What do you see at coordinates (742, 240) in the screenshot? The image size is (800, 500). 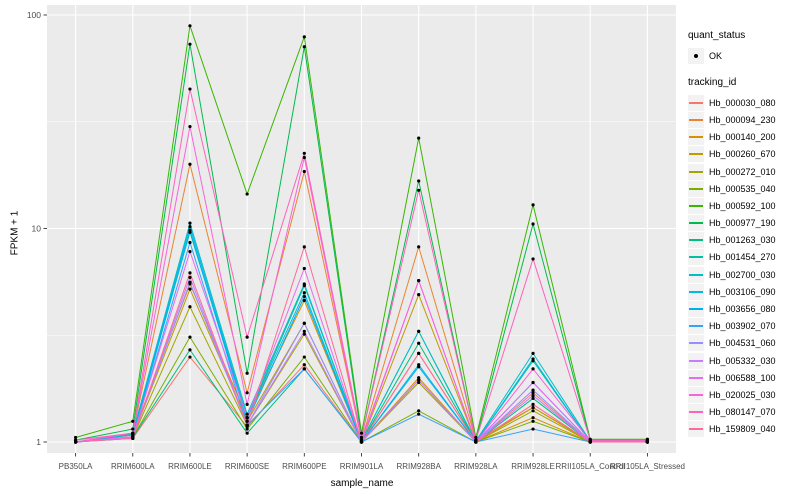 I see `legend-label: Hb_001263_030` at bounding box center [742, 240].